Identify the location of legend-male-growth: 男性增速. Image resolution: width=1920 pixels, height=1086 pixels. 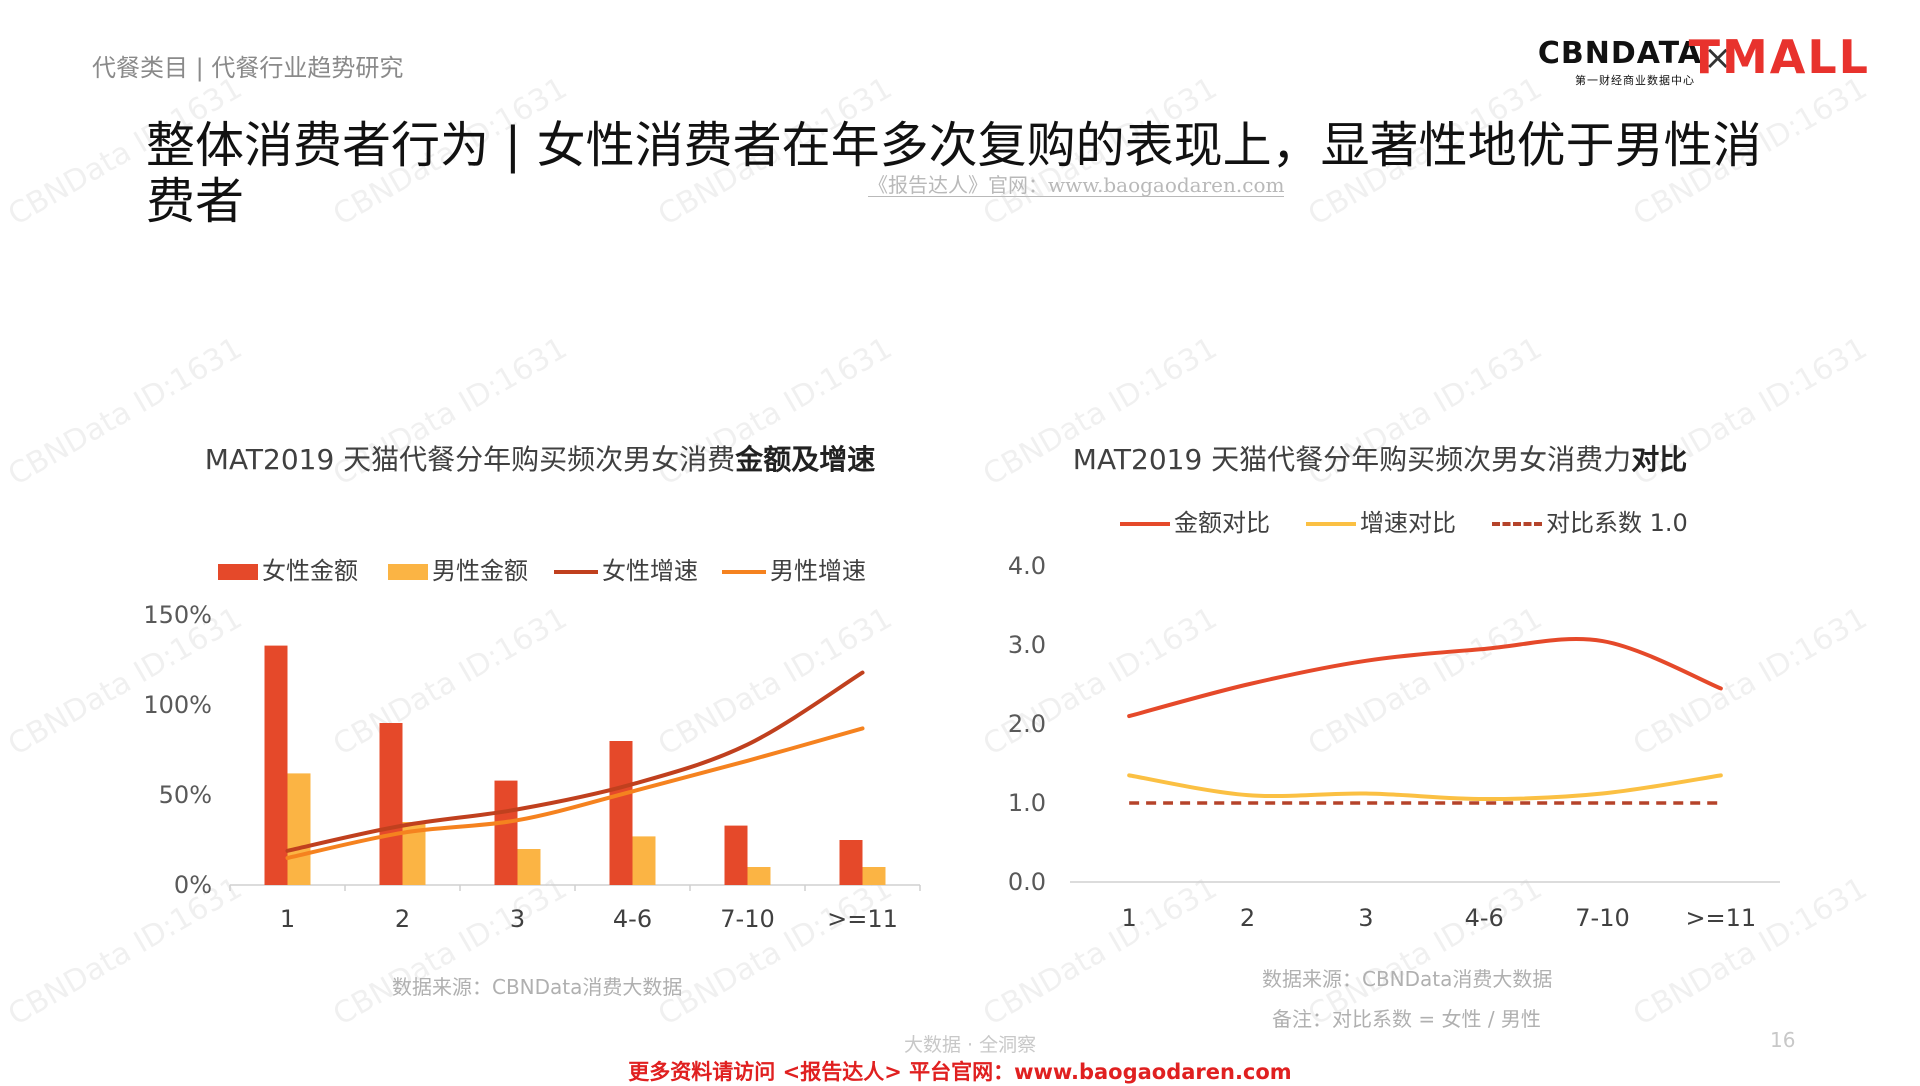
(794, 568).